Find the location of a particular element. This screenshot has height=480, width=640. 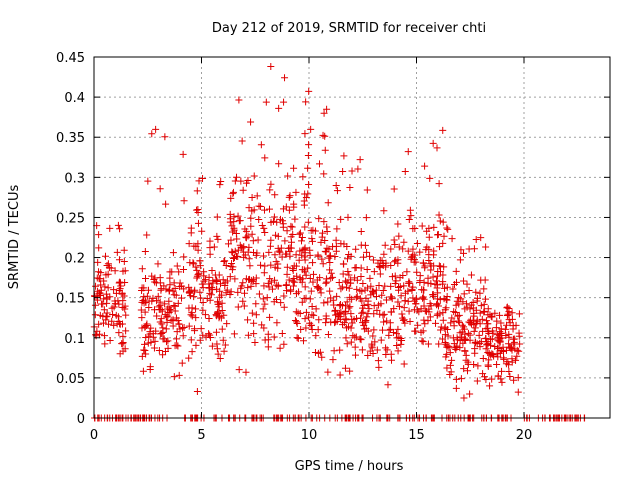

x-tick-label: 5 is located at coordinates (201, 435).